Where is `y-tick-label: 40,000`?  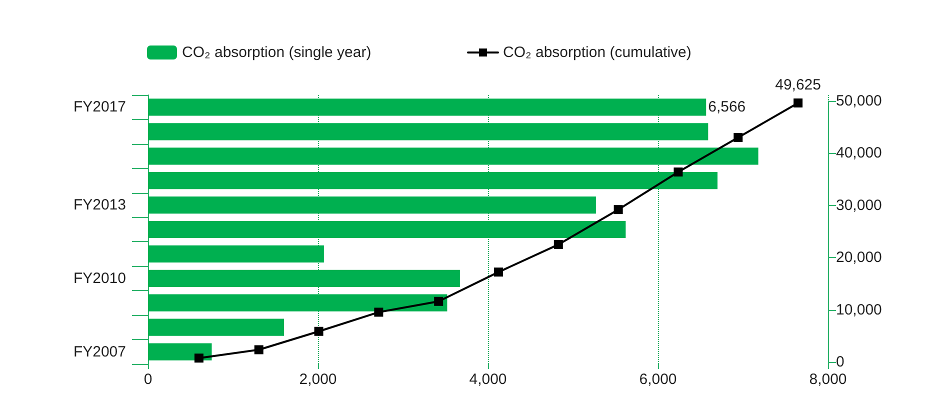 y-tick-label: 40,000 is located at coordinates (859, 153).